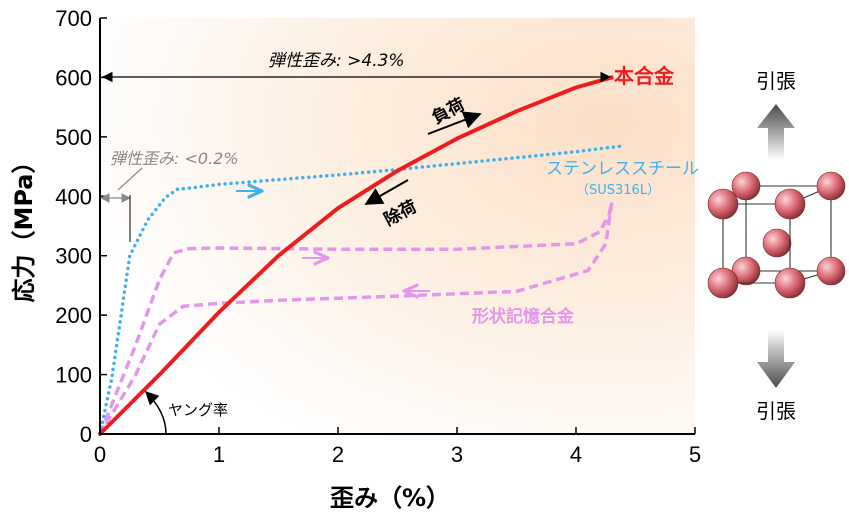 This screenshot has width=849, height=520. I want to click on youngs-modulus-label: ヤング率, so click(198, 410).